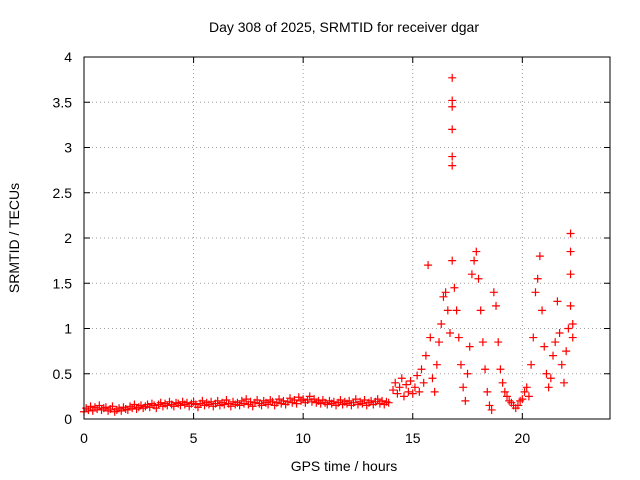 The width and height of the screenshot is (640, 480). Describe the element at coordinates (344, 466) in the screenshot. I see `x-axis-label: GPS time / hours` at that location.